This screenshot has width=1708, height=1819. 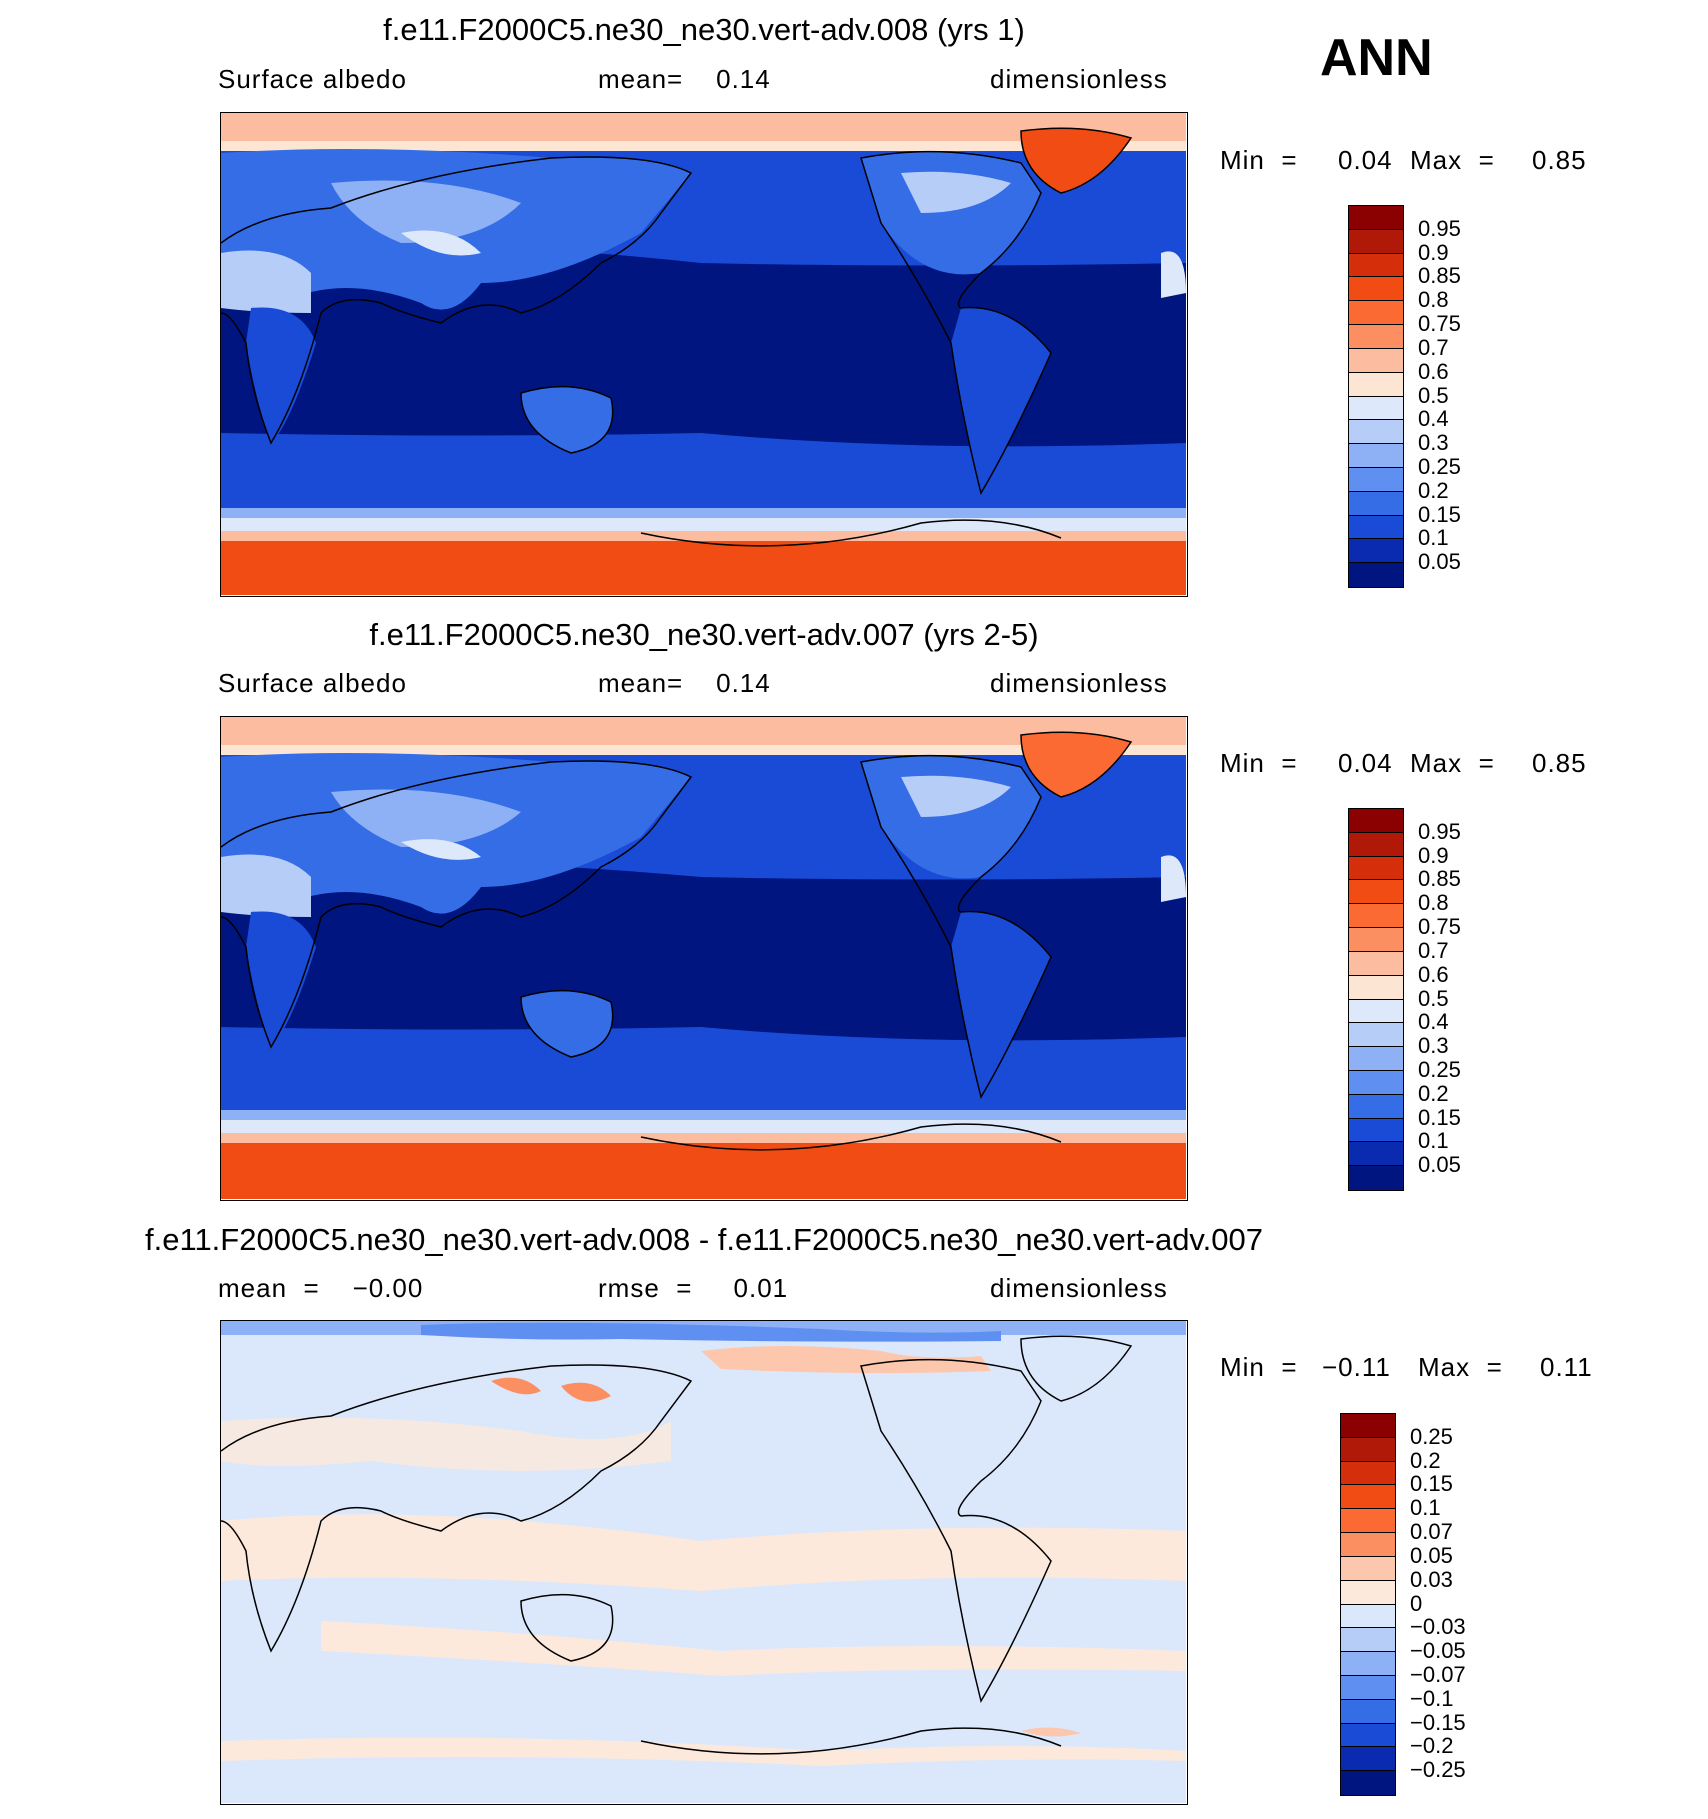 What do you see at coordinates (1416, 1603) in the screenshot?
I see `colorbar-tick-label: 0` at bounding box center [1416, 1603].